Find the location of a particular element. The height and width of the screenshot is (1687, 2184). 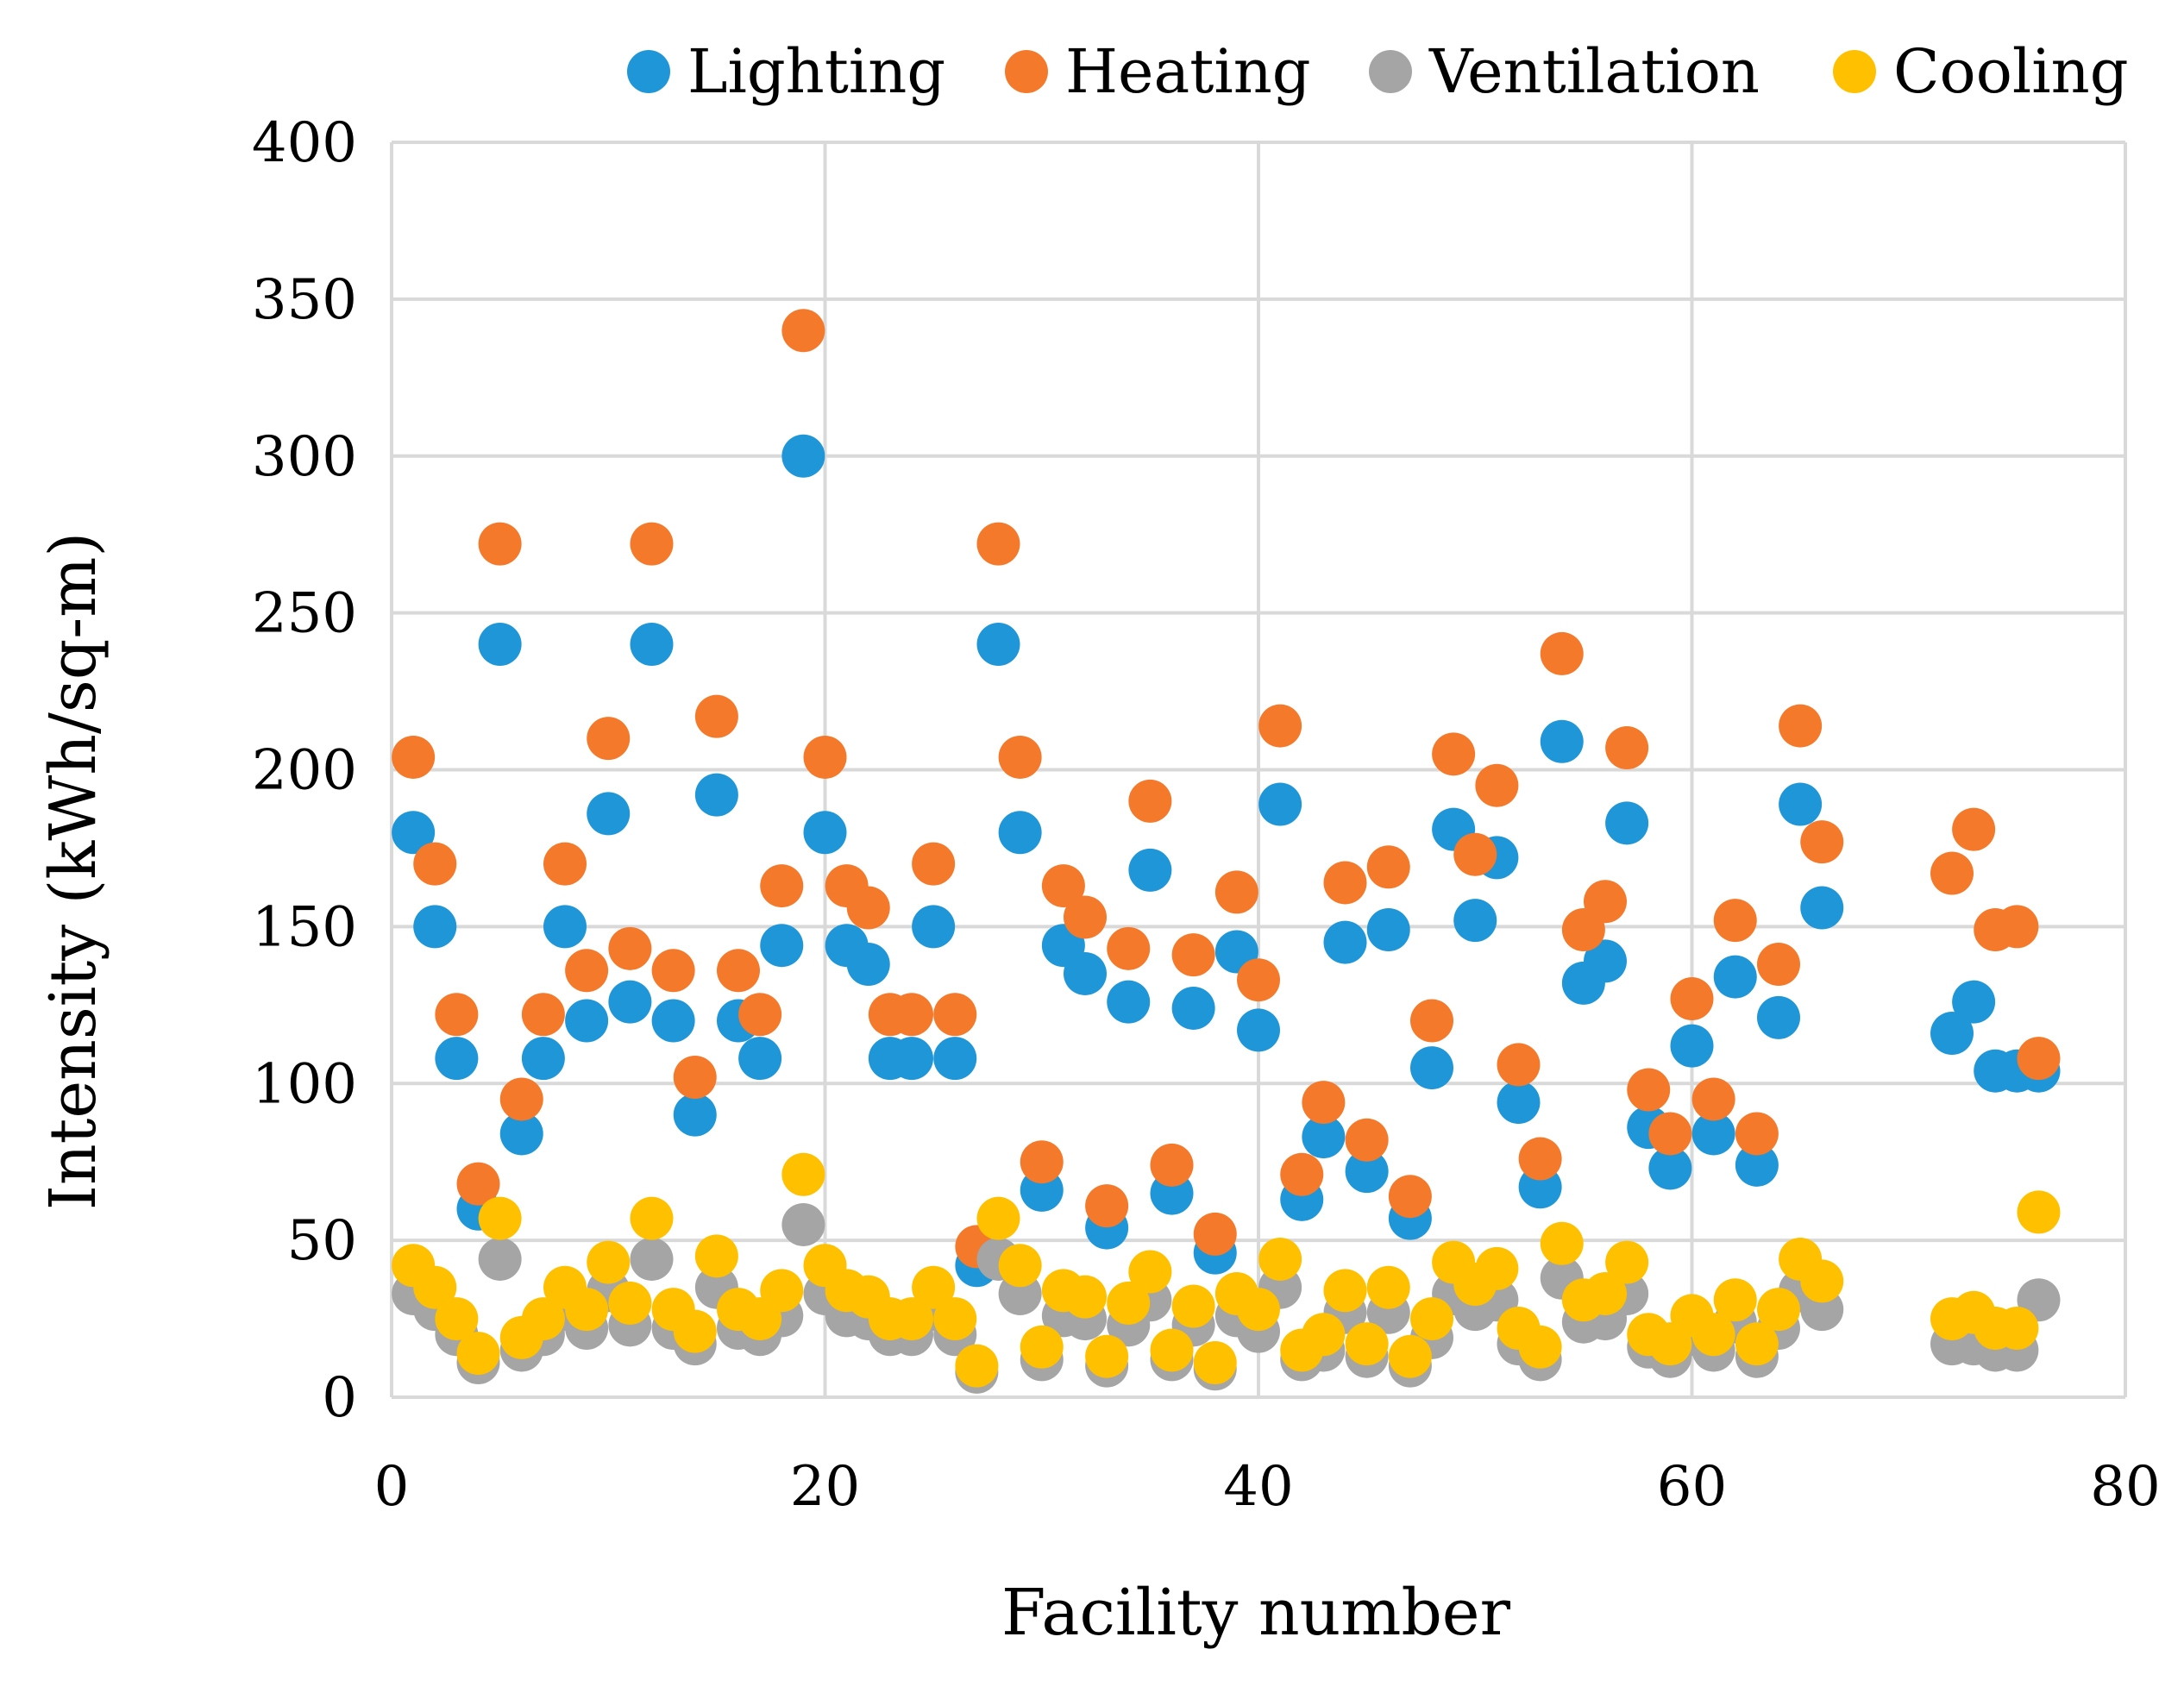

legend-label: Cooling is located at coordinates (2011, 72).